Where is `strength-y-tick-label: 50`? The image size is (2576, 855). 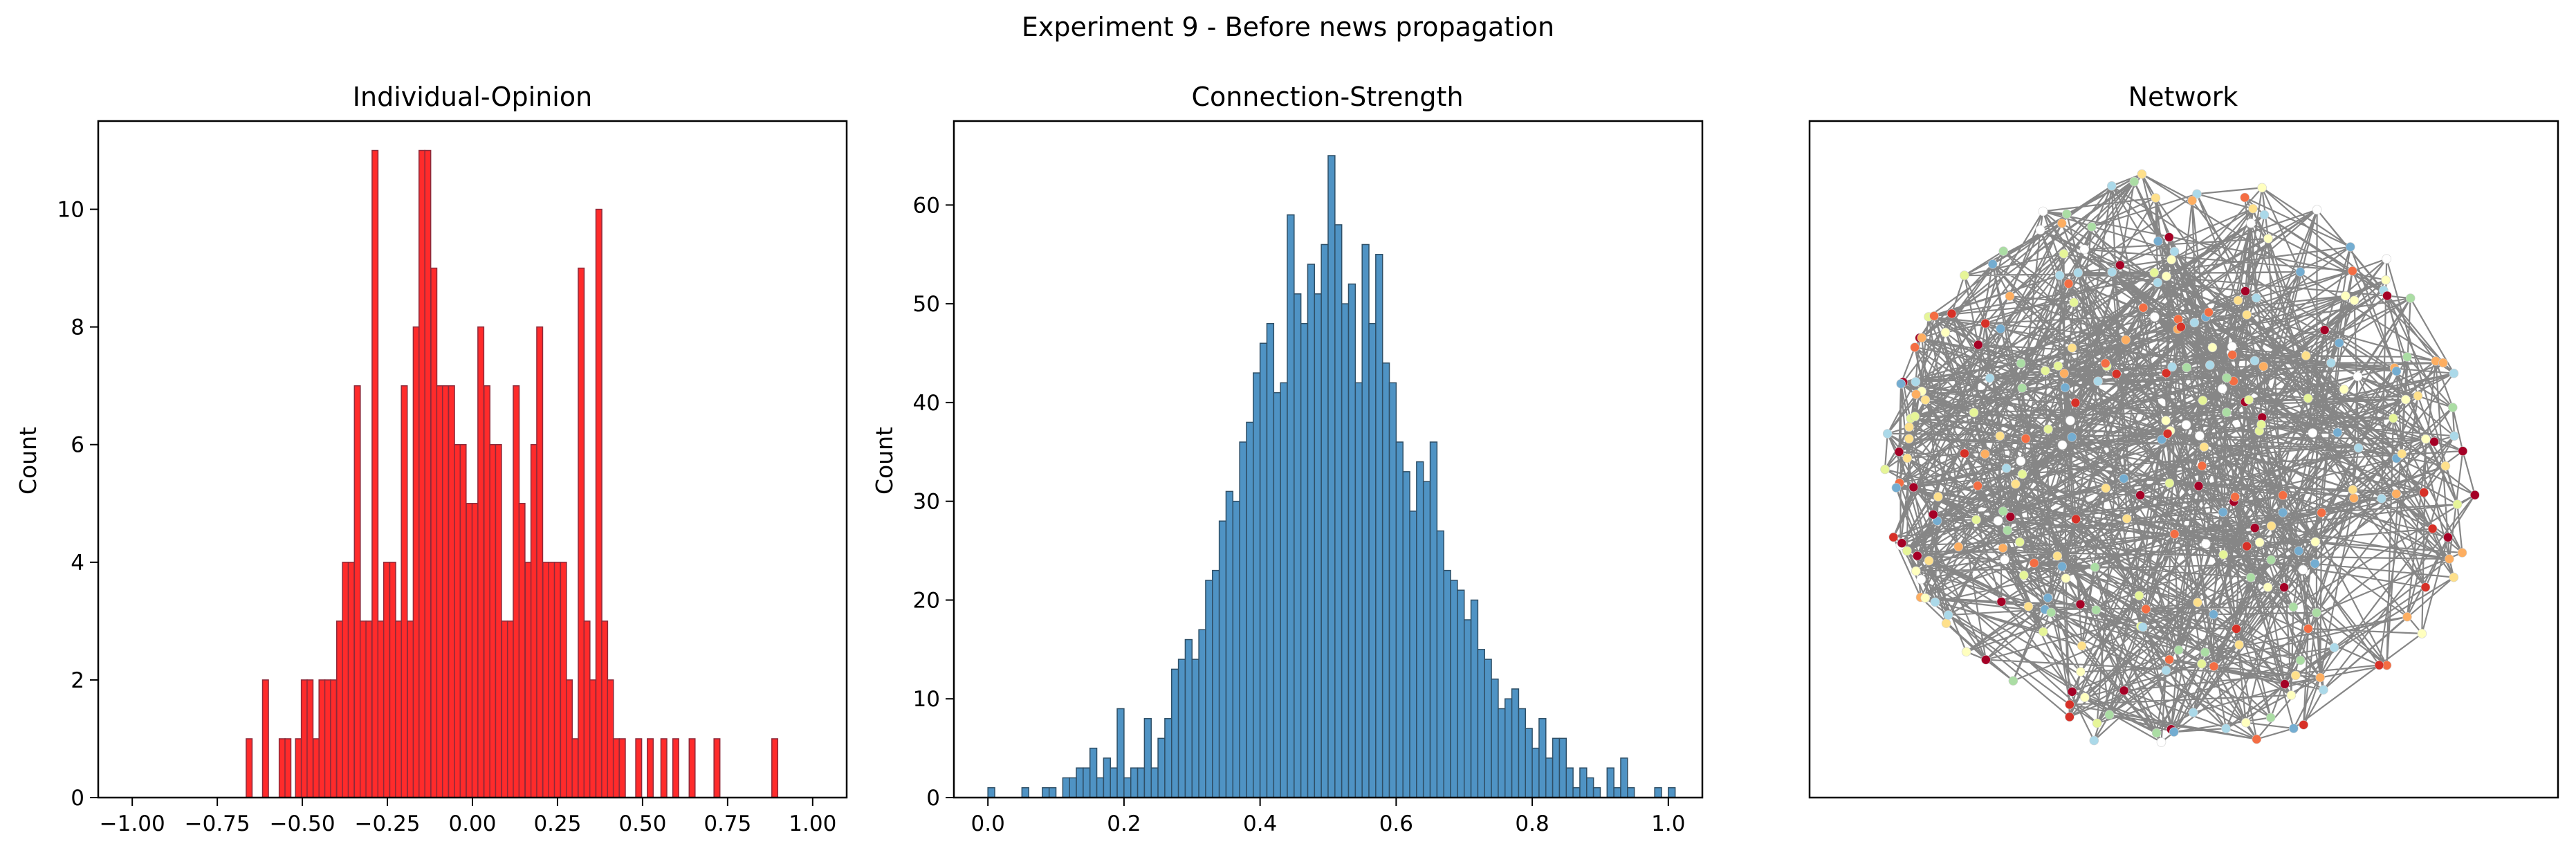 strength-y-tick-label: 50 is located at coordinates (926, 305).